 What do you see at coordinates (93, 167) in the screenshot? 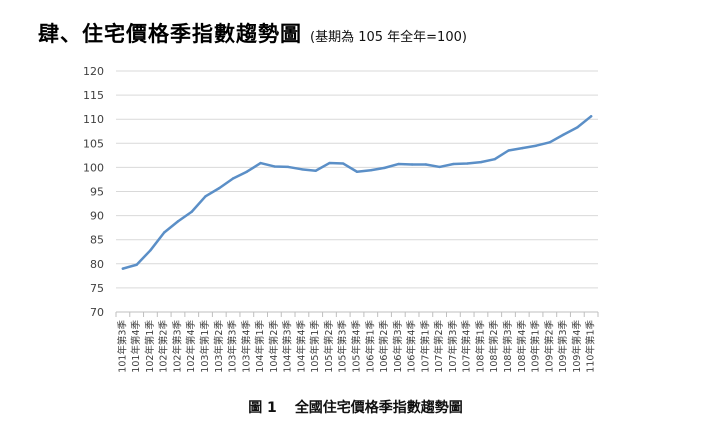
I see `y-tick-label-100: 100` at bounding box center [93, 167].